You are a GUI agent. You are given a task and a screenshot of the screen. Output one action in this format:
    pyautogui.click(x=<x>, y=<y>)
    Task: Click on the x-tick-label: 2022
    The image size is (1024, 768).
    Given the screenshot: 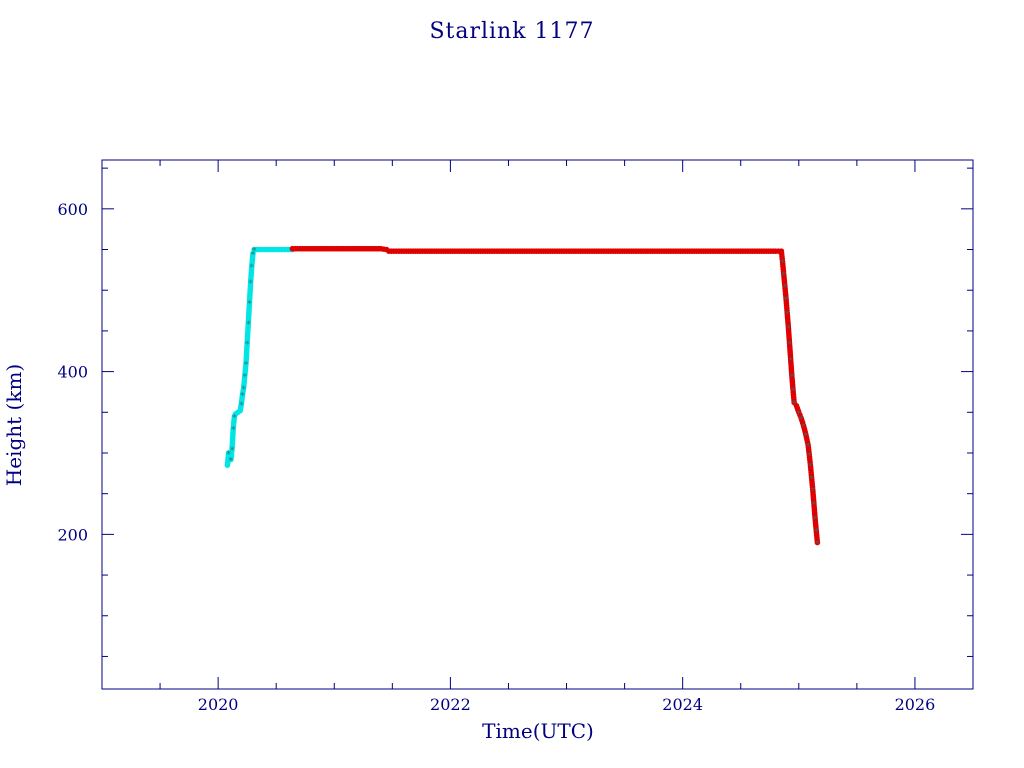 What is the action you would take?
    pyautogui.click(x=450, y=704)
    